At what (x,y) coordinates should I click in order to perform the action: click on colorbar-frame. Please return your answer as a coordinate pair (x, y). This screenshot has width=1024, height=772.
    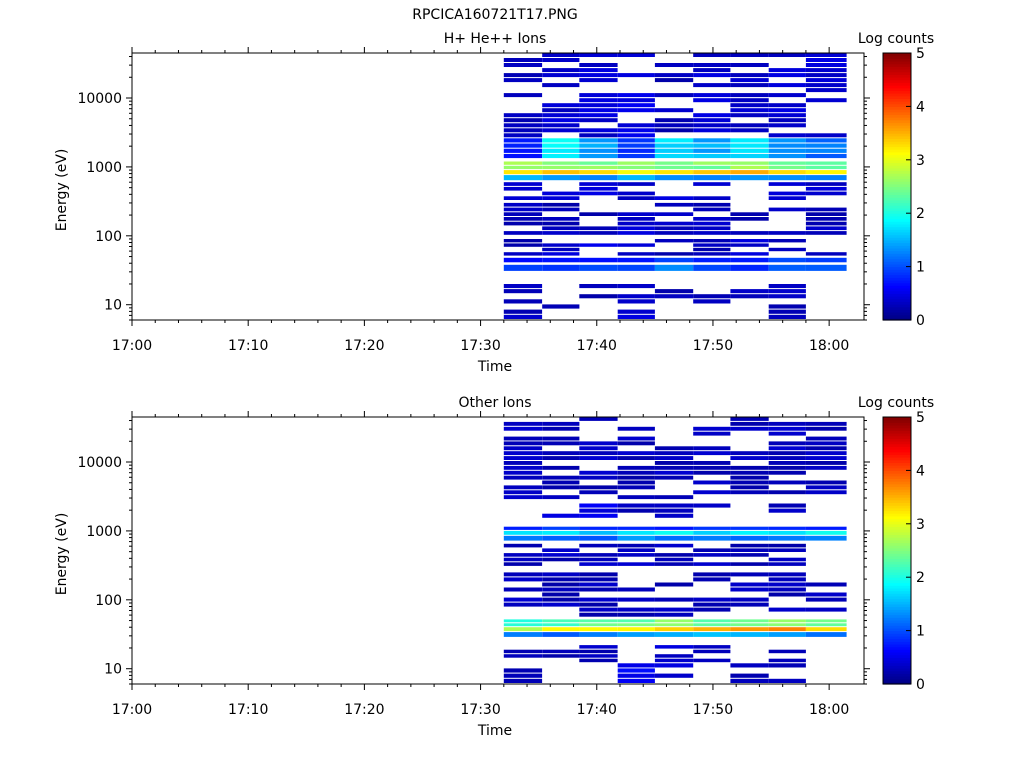
    Looking at the image, I should click on (897, 550).